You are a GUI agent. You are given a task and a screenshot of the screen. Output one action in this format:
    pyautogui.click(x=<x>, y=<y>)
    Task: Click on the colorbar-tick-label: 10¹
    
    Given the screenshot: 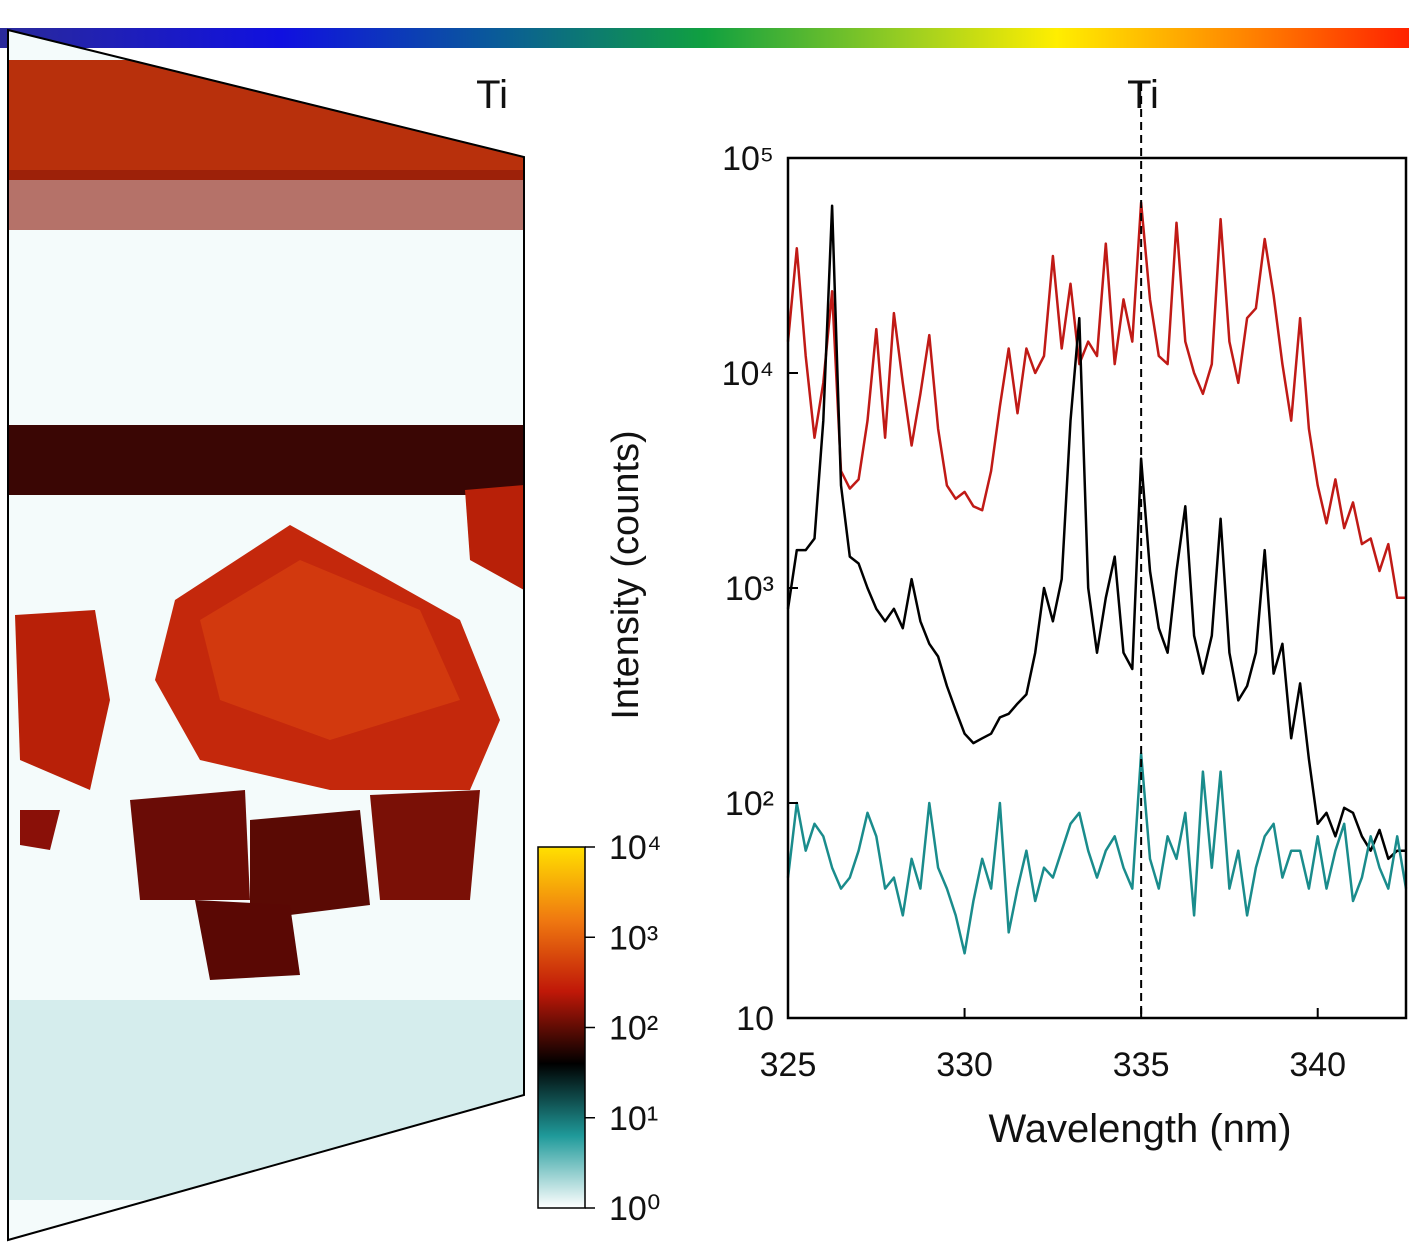 What is the action you would take?
    pyautogui.click(x=633, y=1119)
    